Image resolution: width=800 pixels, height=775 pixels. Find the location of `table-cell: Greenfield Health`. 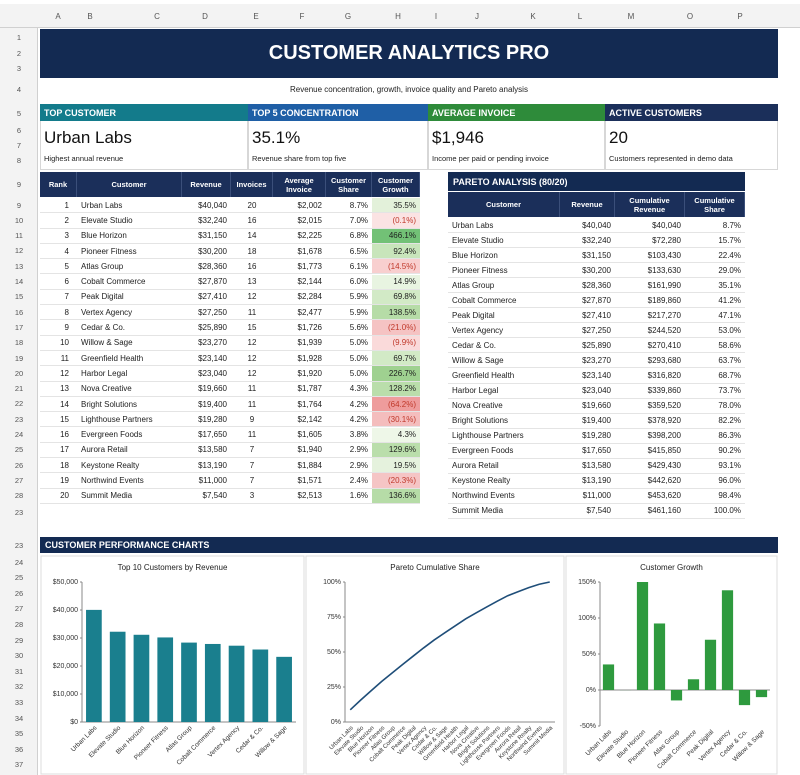

table-cell: Greenfield Health is located at coordinates (129, 359).